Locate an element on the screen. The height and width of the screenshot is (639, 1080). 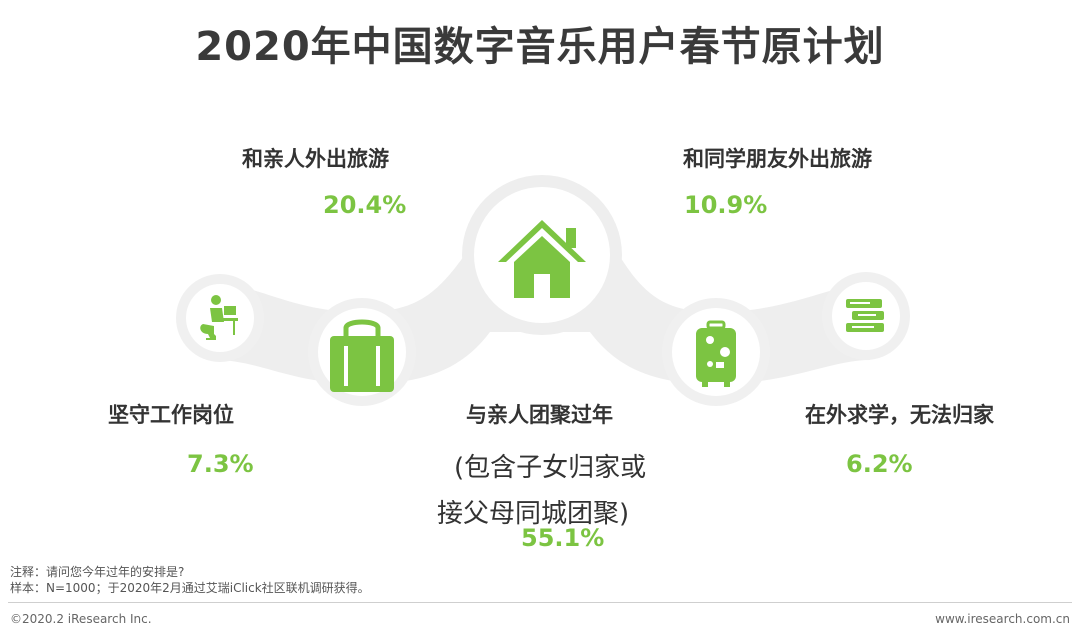
label-travel-family: 和亲人外出旅游 is located at coordinates (315, 159).